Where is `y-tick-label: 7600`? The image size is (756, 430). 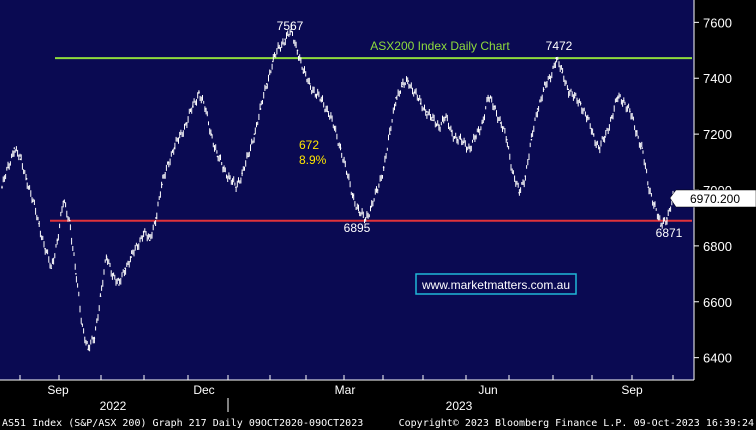 y-tick-label: 7600 is located at coordinates (717, 22).